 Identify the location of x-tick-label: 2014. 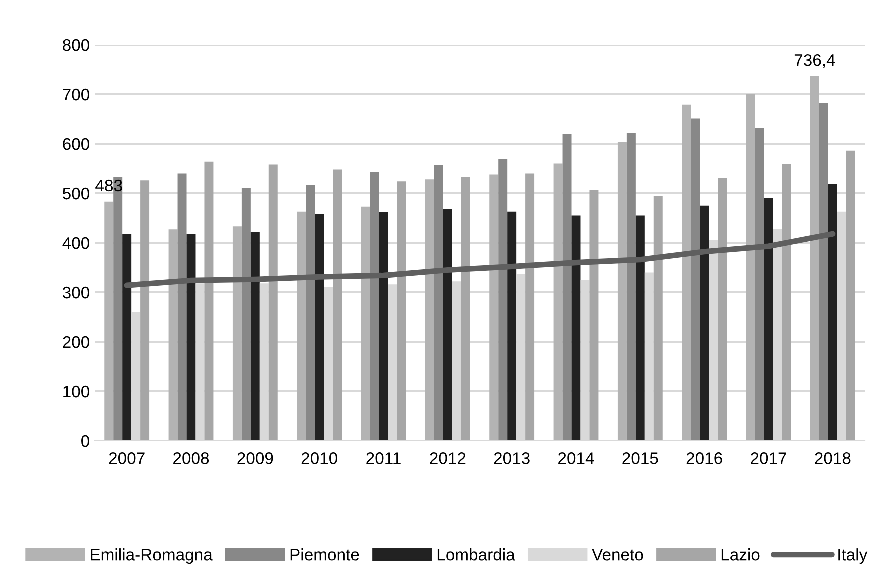
(576, 458).